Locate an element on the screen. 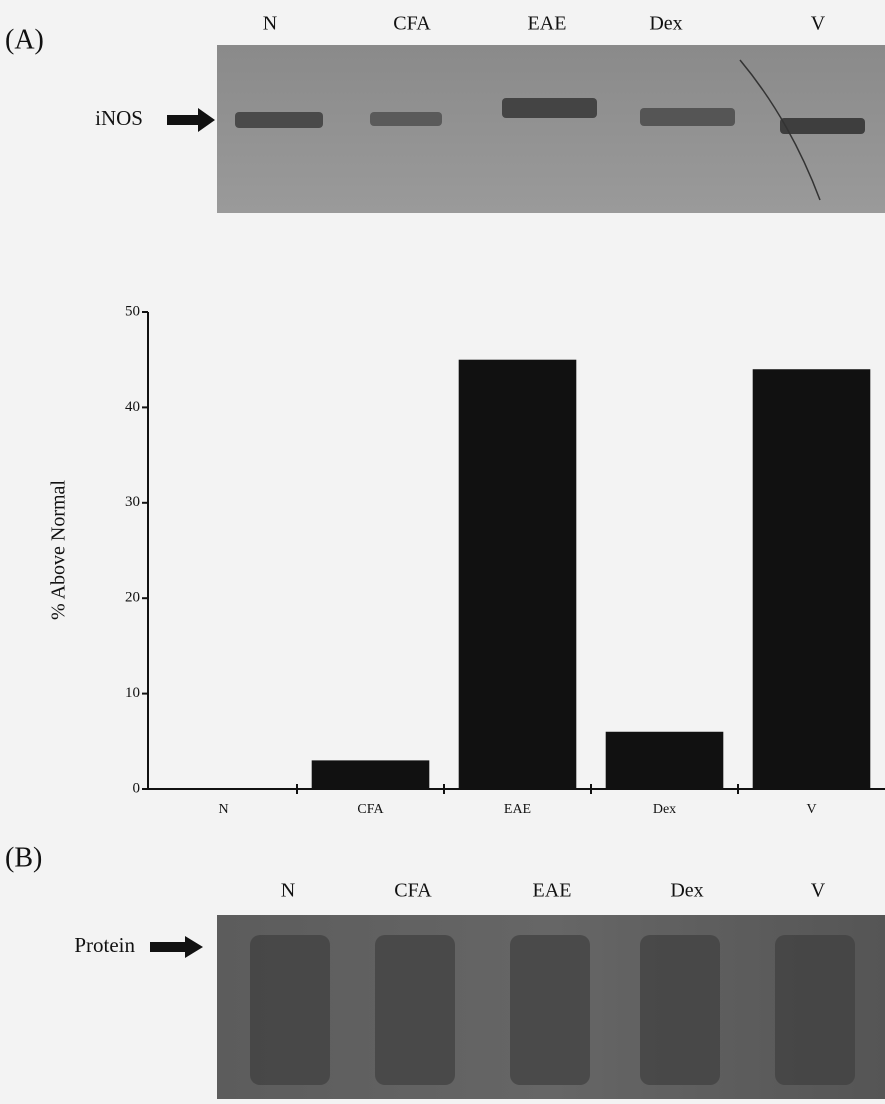 This screenshot has width=885, height=1104. x-tick-label: N is located at coordinates (223, 809).